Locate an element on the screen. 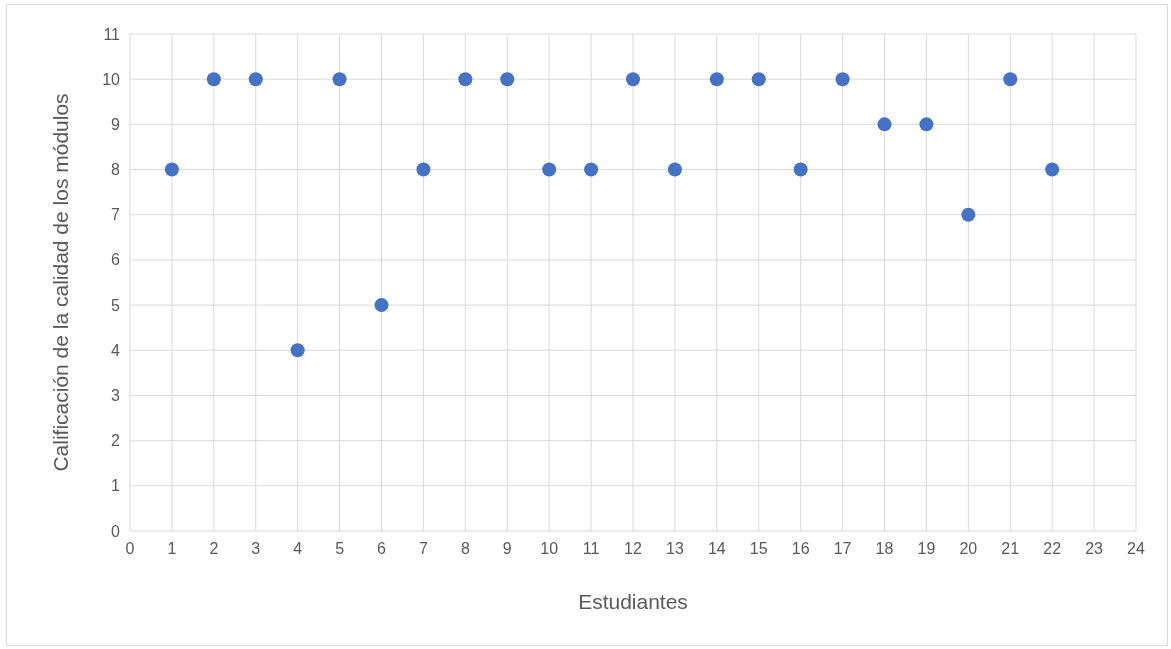  x-tick-label: 3 is located at coordinates (256, 548).